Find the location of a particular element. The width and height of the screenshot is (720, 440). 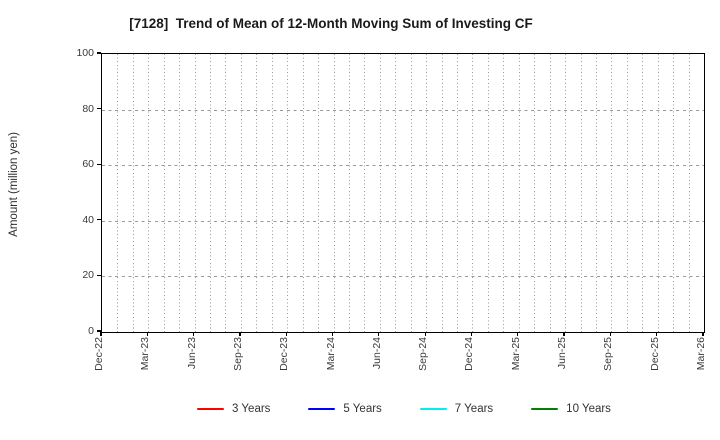

y-tick-label: 20 is located at coordinates (88, 275).